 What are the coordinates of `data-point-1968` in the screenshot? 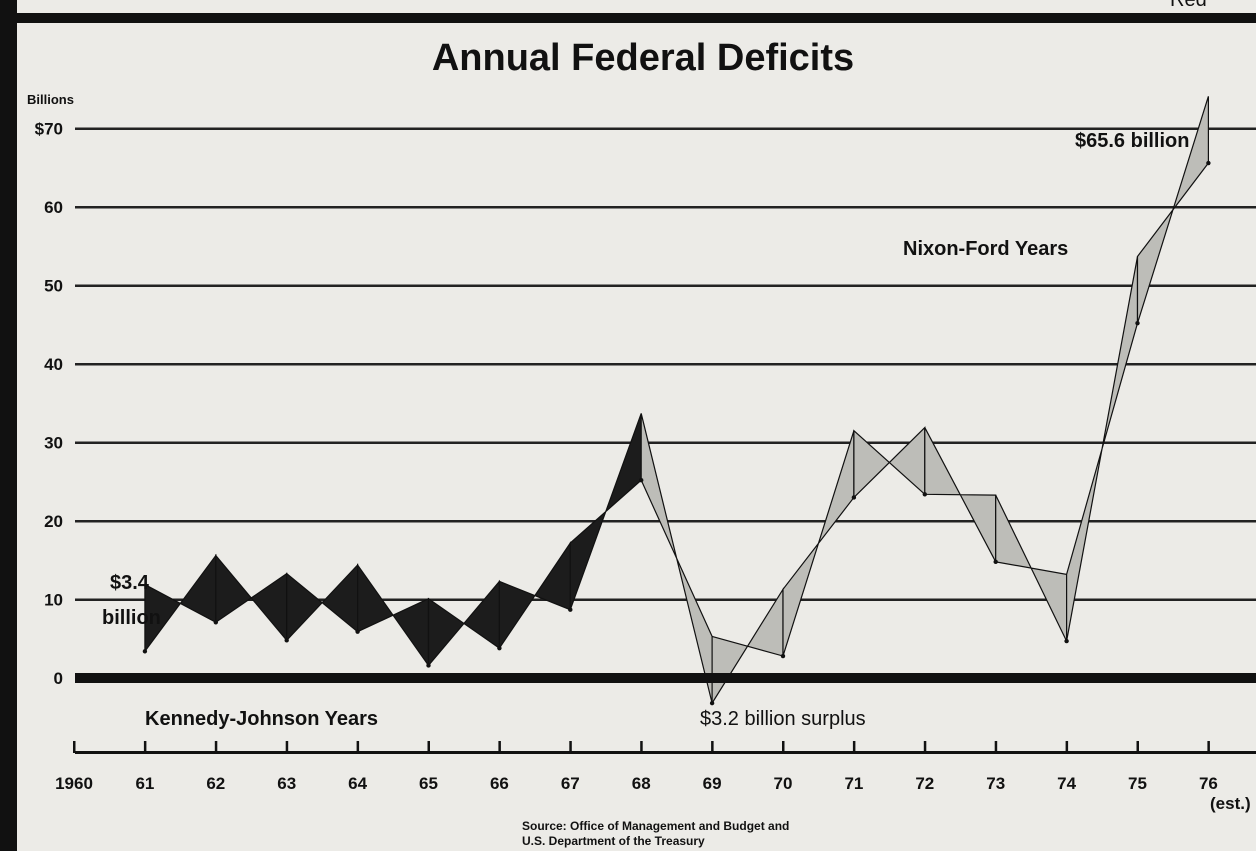 It's located at (641, 480).